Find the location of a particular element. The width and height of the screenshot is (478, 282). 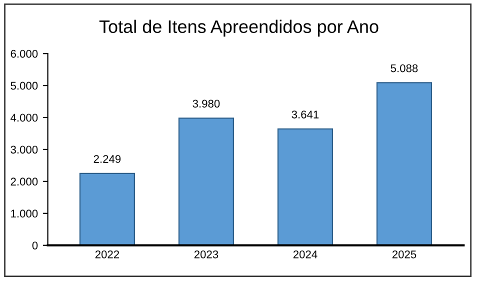

y-tick-label: 1.000 is located at coordinates (24, 214).